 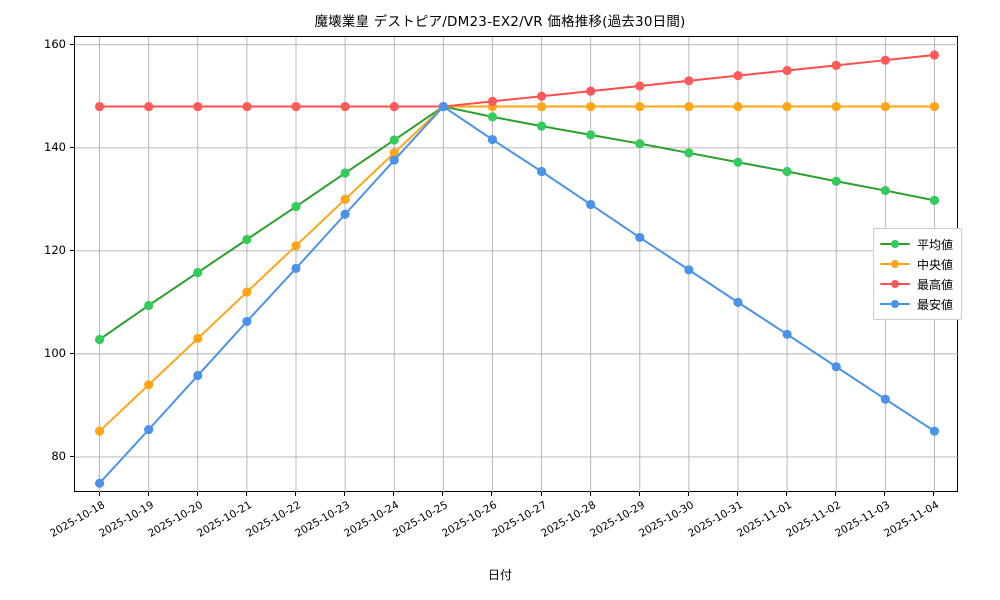 What do you see at coordinates (916, 264) in the screenshot?
I see `legend-item-1: 中央値` at bounding box center [916, 264].